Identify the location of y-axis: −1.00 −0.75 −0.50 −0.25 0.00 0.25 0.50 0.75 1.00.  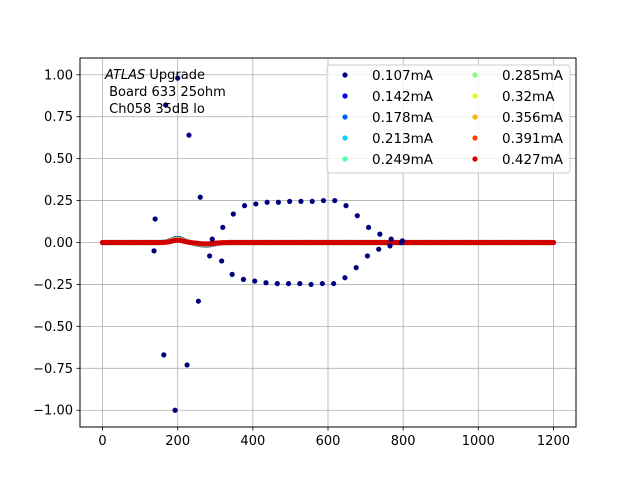
(56, 243).